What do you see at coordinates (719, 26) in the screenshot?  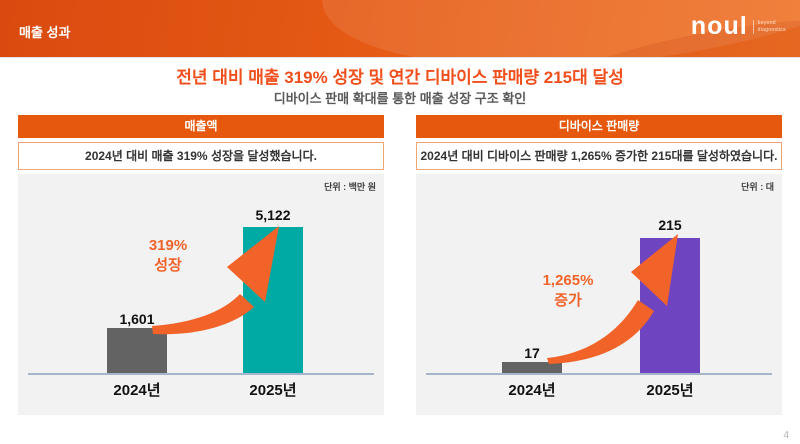 I see `logo-text: noul` at bounding box center [719, 26].